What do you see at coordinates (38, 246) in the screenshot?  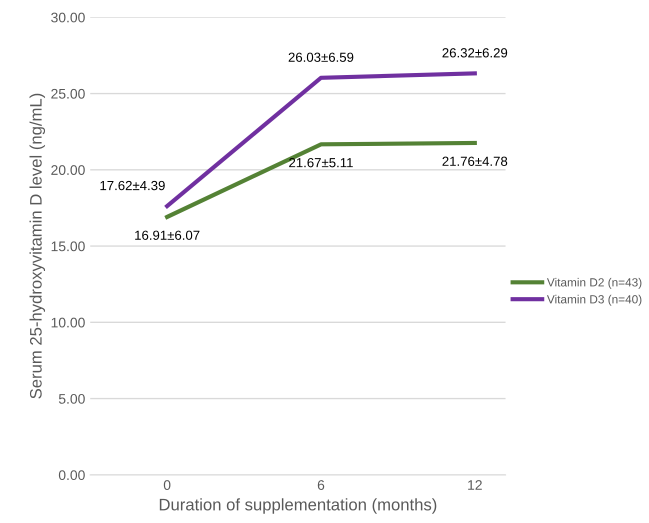 I see `y-axis-title: Serum 25-hydroxyvitamin D level (ng/mL)` at bounding box center [38, 246].